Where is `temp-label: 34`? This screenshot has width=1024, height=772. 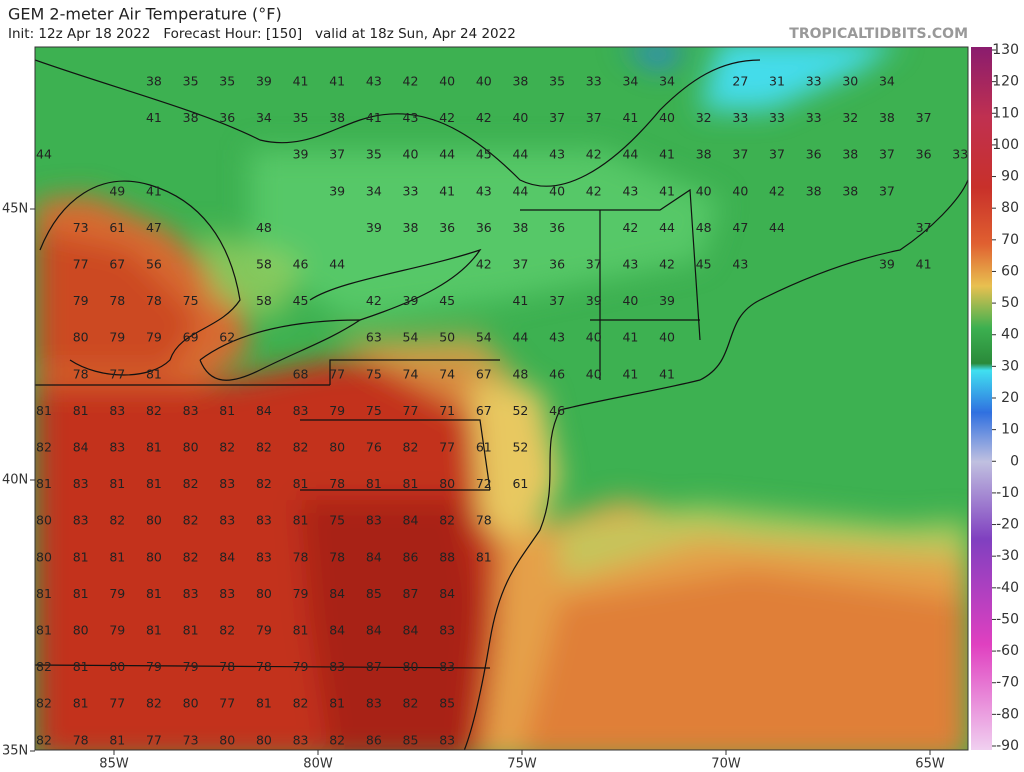
temp-label: 34 is located at coordinates (264, 117).